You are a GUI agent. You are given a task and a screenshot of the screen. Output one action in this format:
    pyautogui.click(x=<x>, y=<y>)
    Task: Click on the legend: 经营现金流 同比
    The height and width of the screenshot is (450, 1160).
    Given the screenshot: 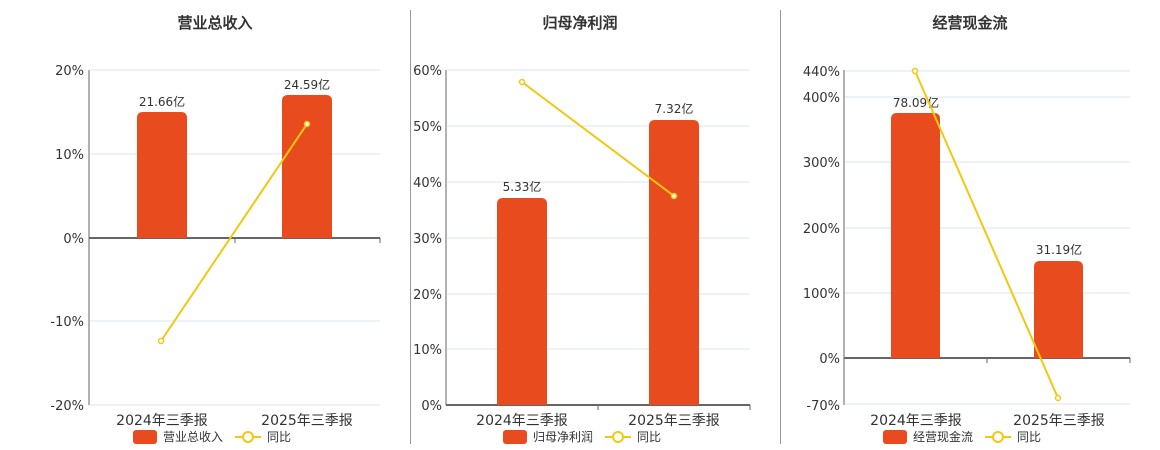 What is the action you would take?
    pyautogui.click(x=962, y=436)
    